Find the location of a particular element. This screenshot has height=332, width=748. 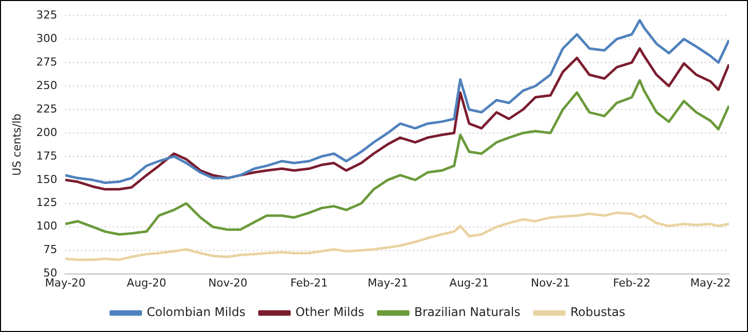

x-tick-label: Feb-22 is located at coordinates (631, 283).